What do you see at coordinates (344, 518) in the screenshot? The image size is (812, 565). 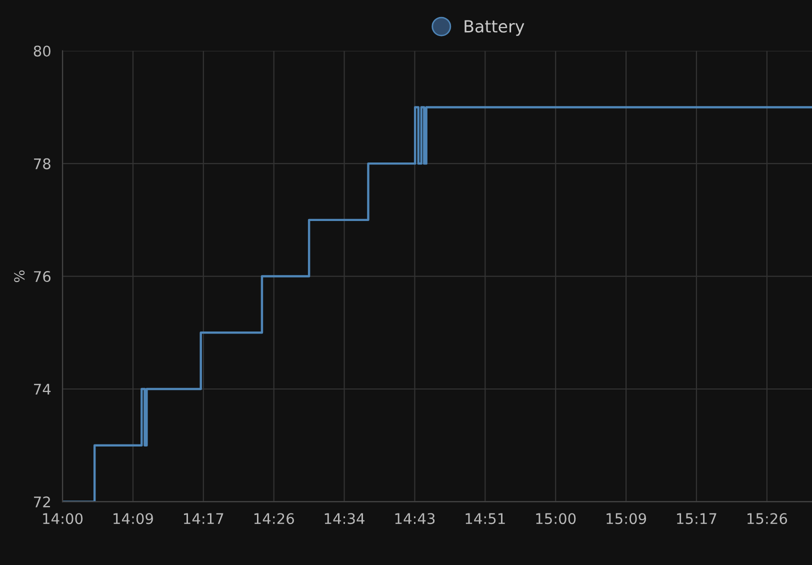 I see `x-tick-label: 14:34` at bounding box center [344, 518].